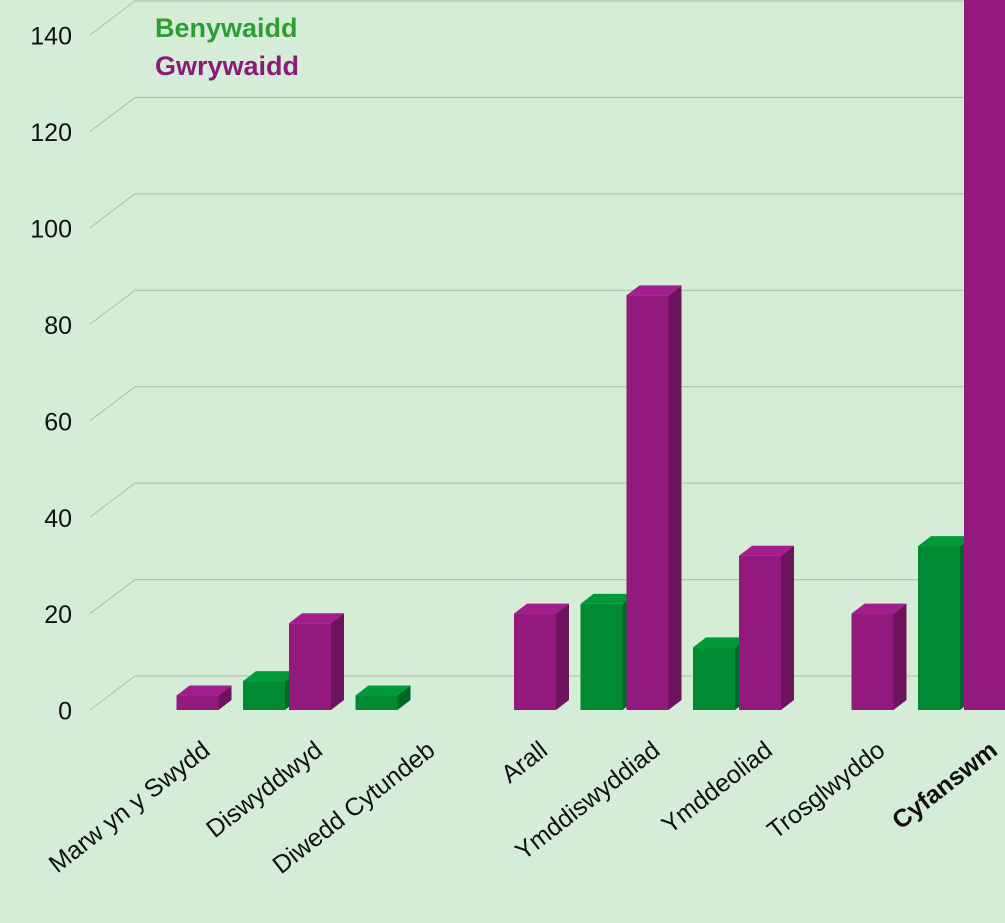 The image size is (1005, 923). What do you see at coordinates (58, 615) in the screenshot?
I see `y-tick-label: 20` at bounding box center [58, 615].